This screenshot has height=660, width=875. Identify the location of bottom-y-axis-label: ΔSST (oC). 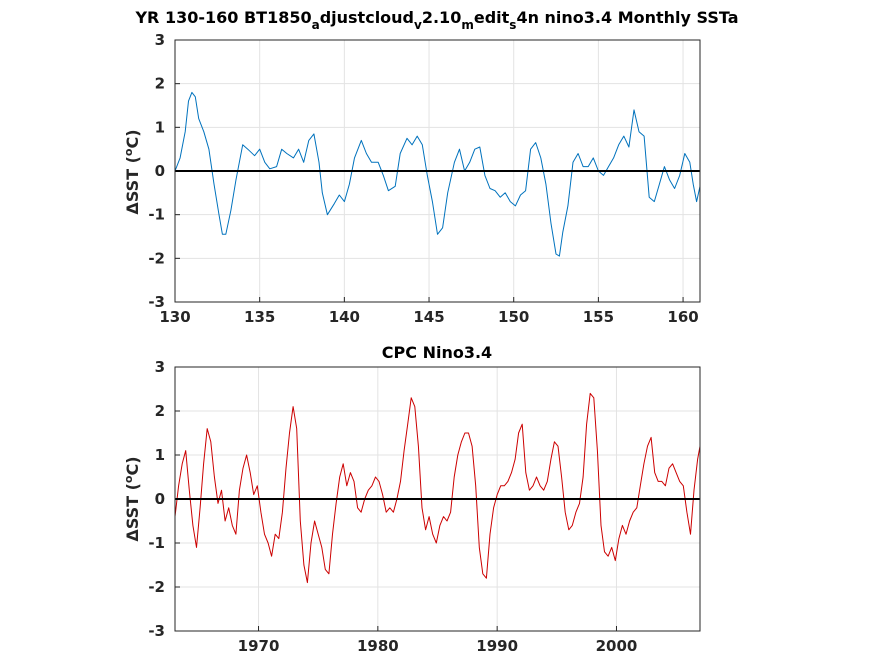
(132, 498).